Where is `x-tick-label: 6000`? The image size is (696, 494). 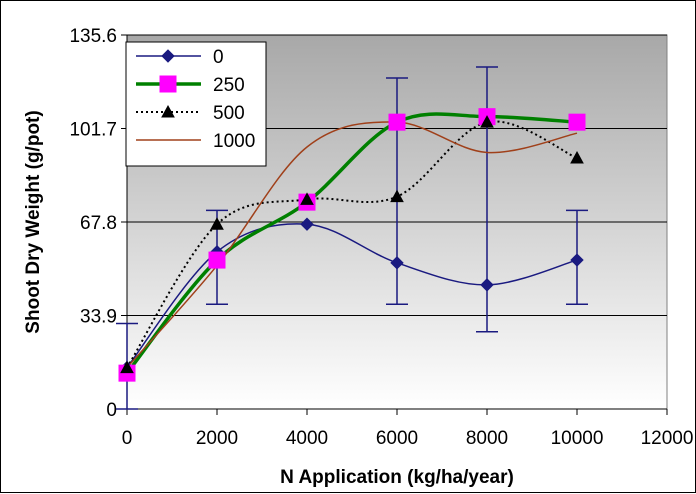 x-tick-label: 6000 is located at coordinates (397, 438).